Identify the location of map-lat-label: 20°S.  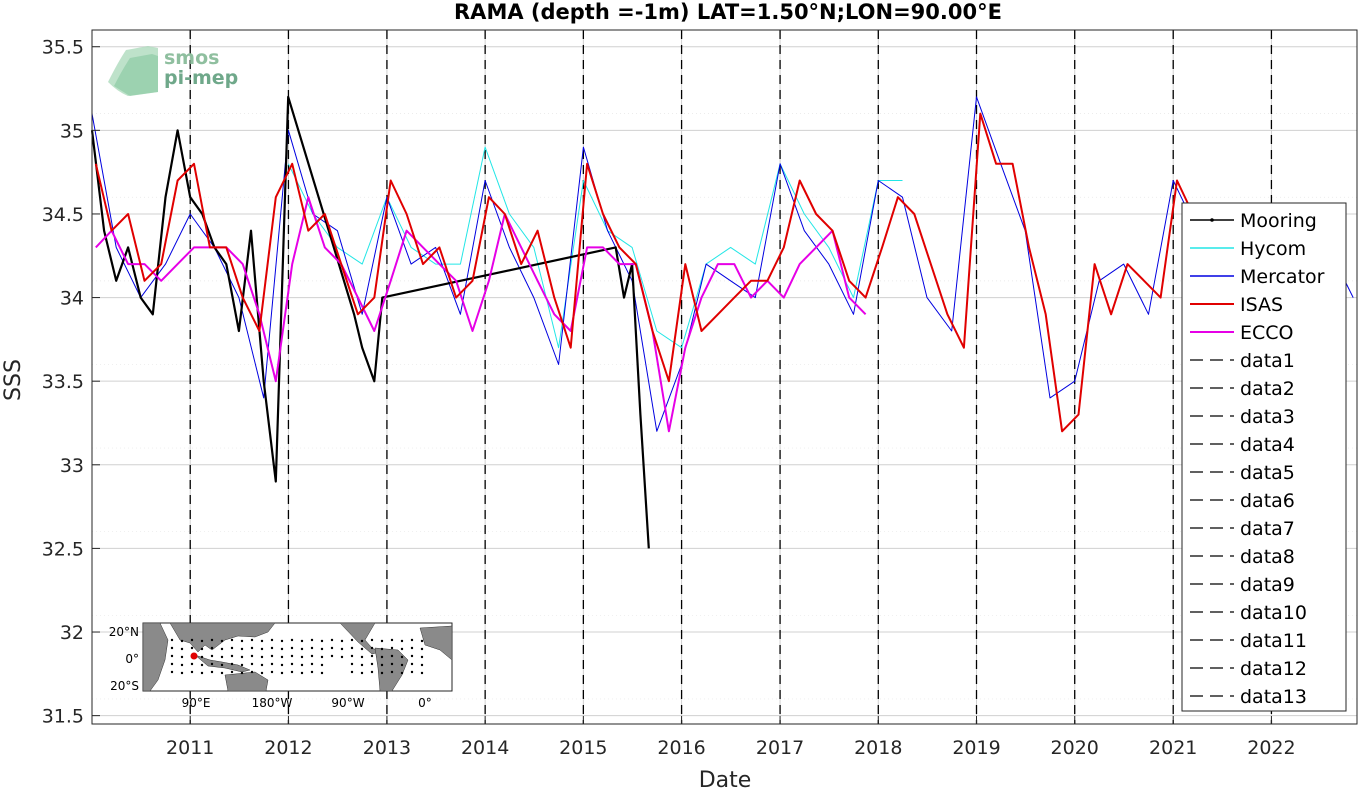
(124, 686).